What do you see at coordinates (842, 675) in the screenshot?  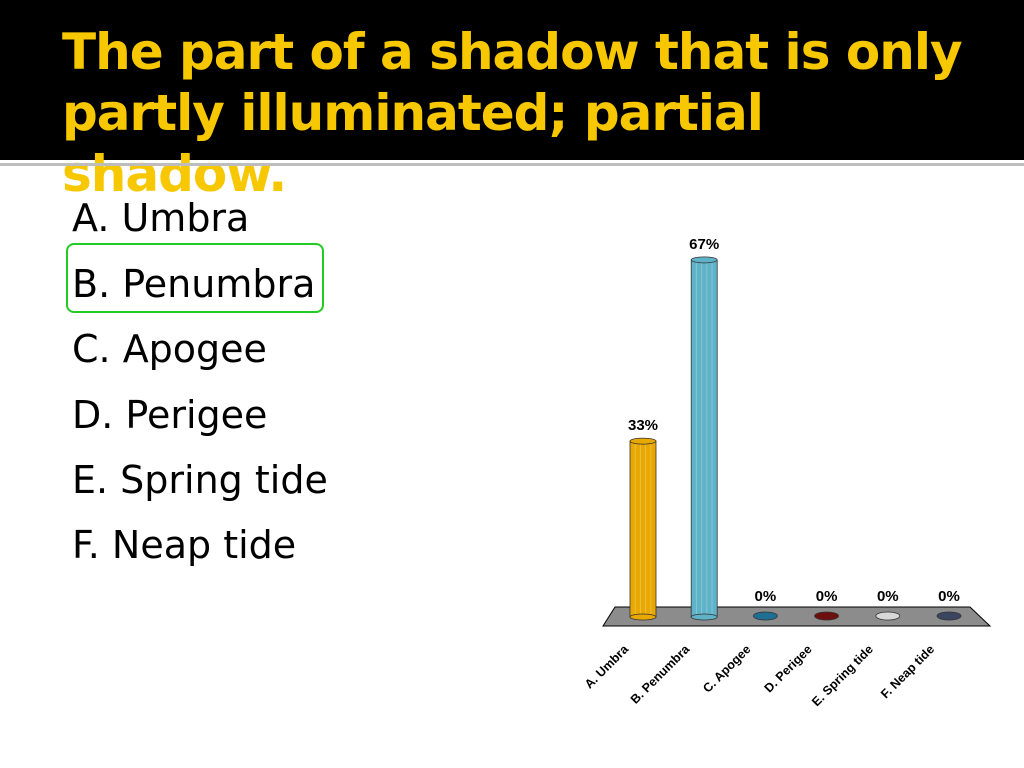 I see `category-label: E. Spring tide` at bounding box center [842, 675].